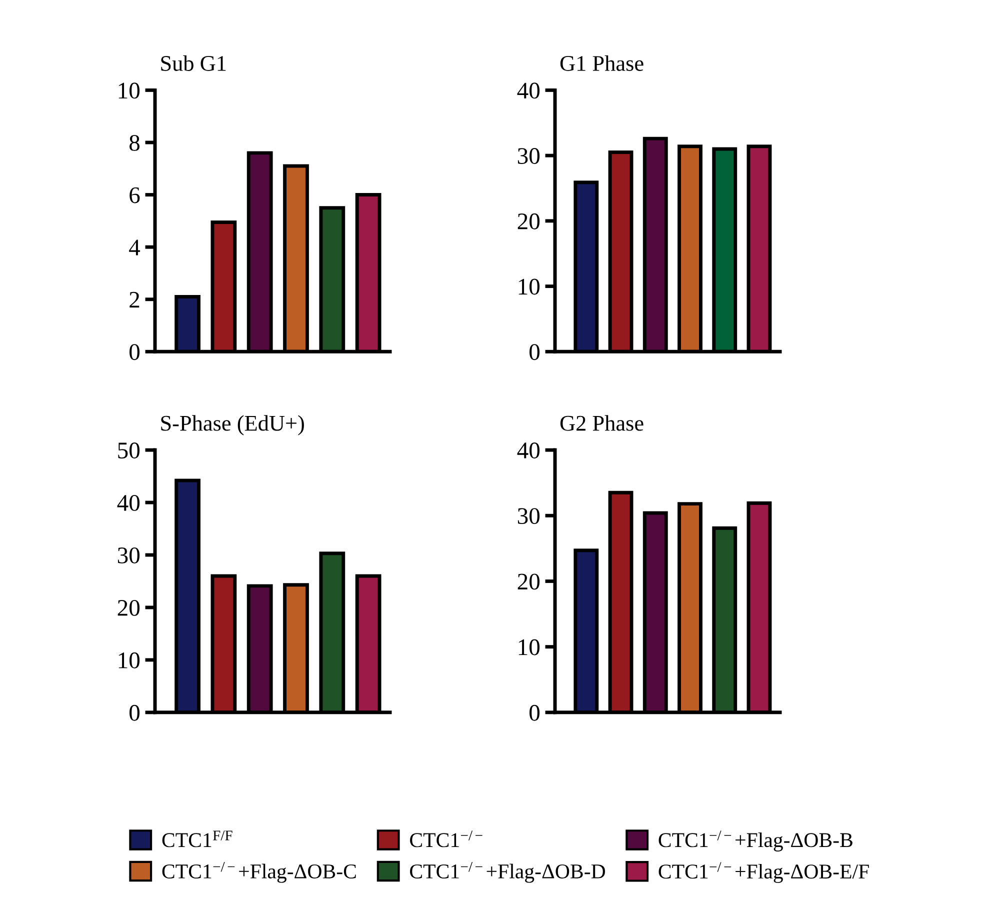  Describe the element at coordinates (135, 195) in the screenshot. I see `y-tick-label: 6` at that location.